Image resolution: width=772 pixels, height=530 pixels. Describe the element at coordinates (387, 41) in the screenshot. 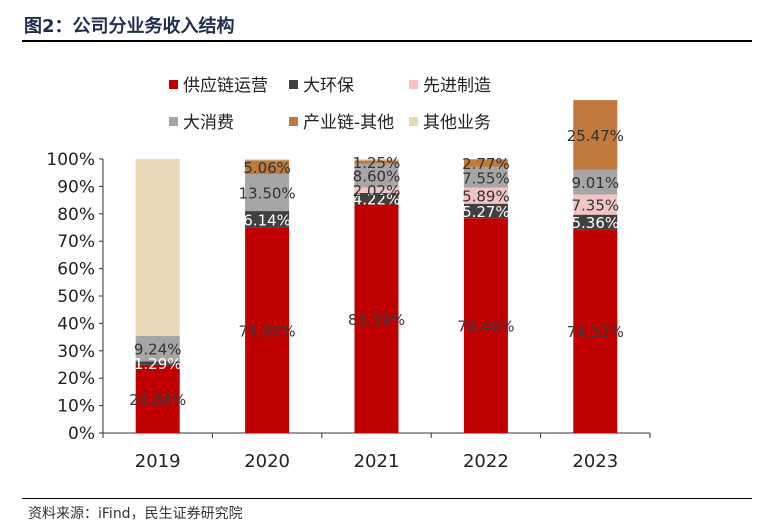

I see `title-rule` at that location.